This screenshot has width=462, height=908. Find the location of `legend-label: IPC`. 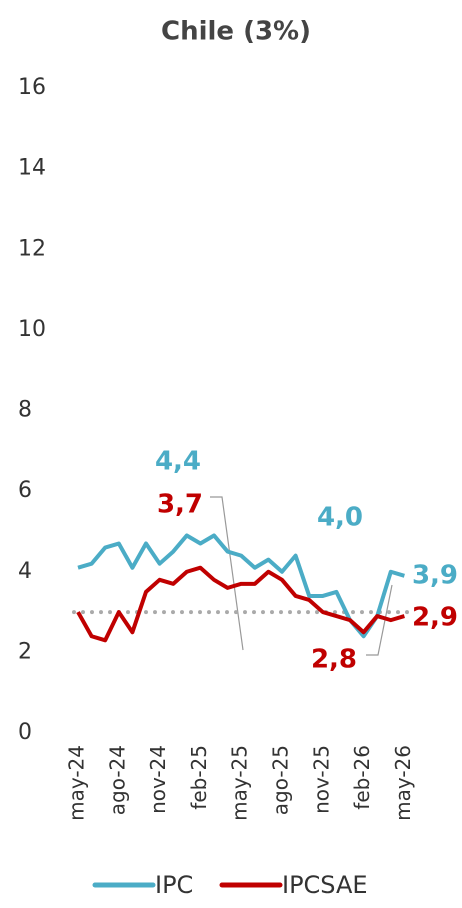

legend-label: IPC is located at coordinates (174, 885).